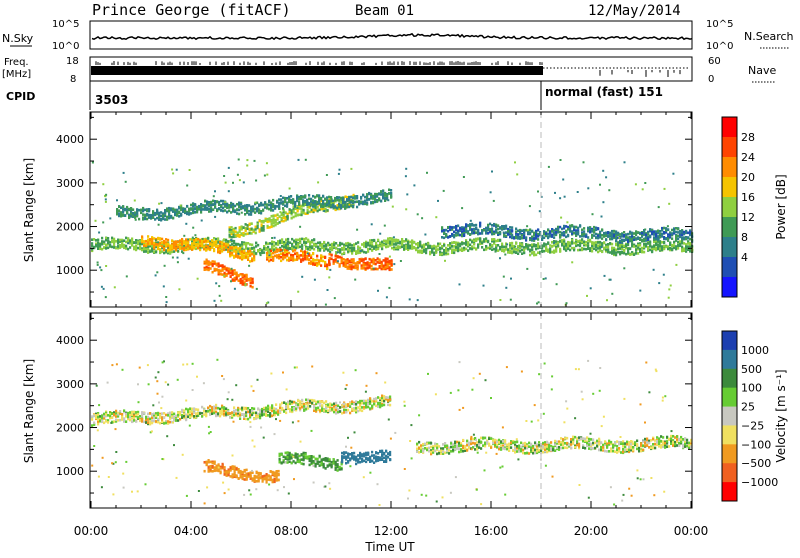 The height and width of the screenshot is (558, 800). Describe the element at coordinates (70, 139) in the screenshot. I see `y-tick-label: 4000` at that location.